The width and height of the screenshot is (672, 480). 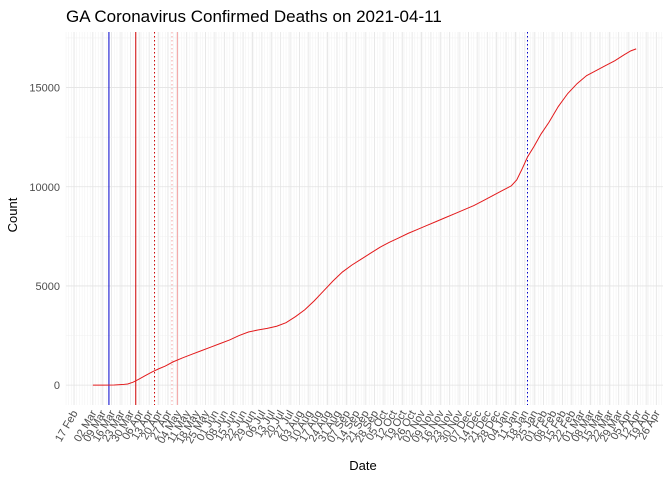 I want to click on y-tick-label: 0, so click(x=57, y=386).